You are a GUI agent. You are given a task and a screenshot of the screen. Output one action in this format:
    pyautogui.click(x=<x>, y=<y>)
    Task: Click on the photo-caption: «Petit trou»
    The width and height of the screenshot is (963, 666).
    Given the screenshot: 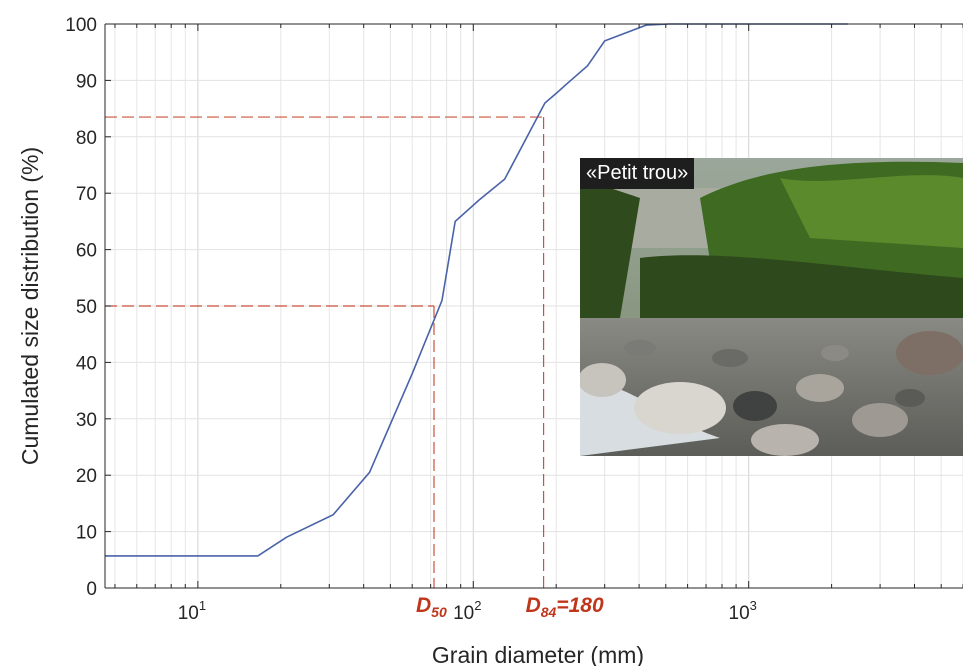 What is the action you would take?
    pyautogui.click(x=637, y=173)
    